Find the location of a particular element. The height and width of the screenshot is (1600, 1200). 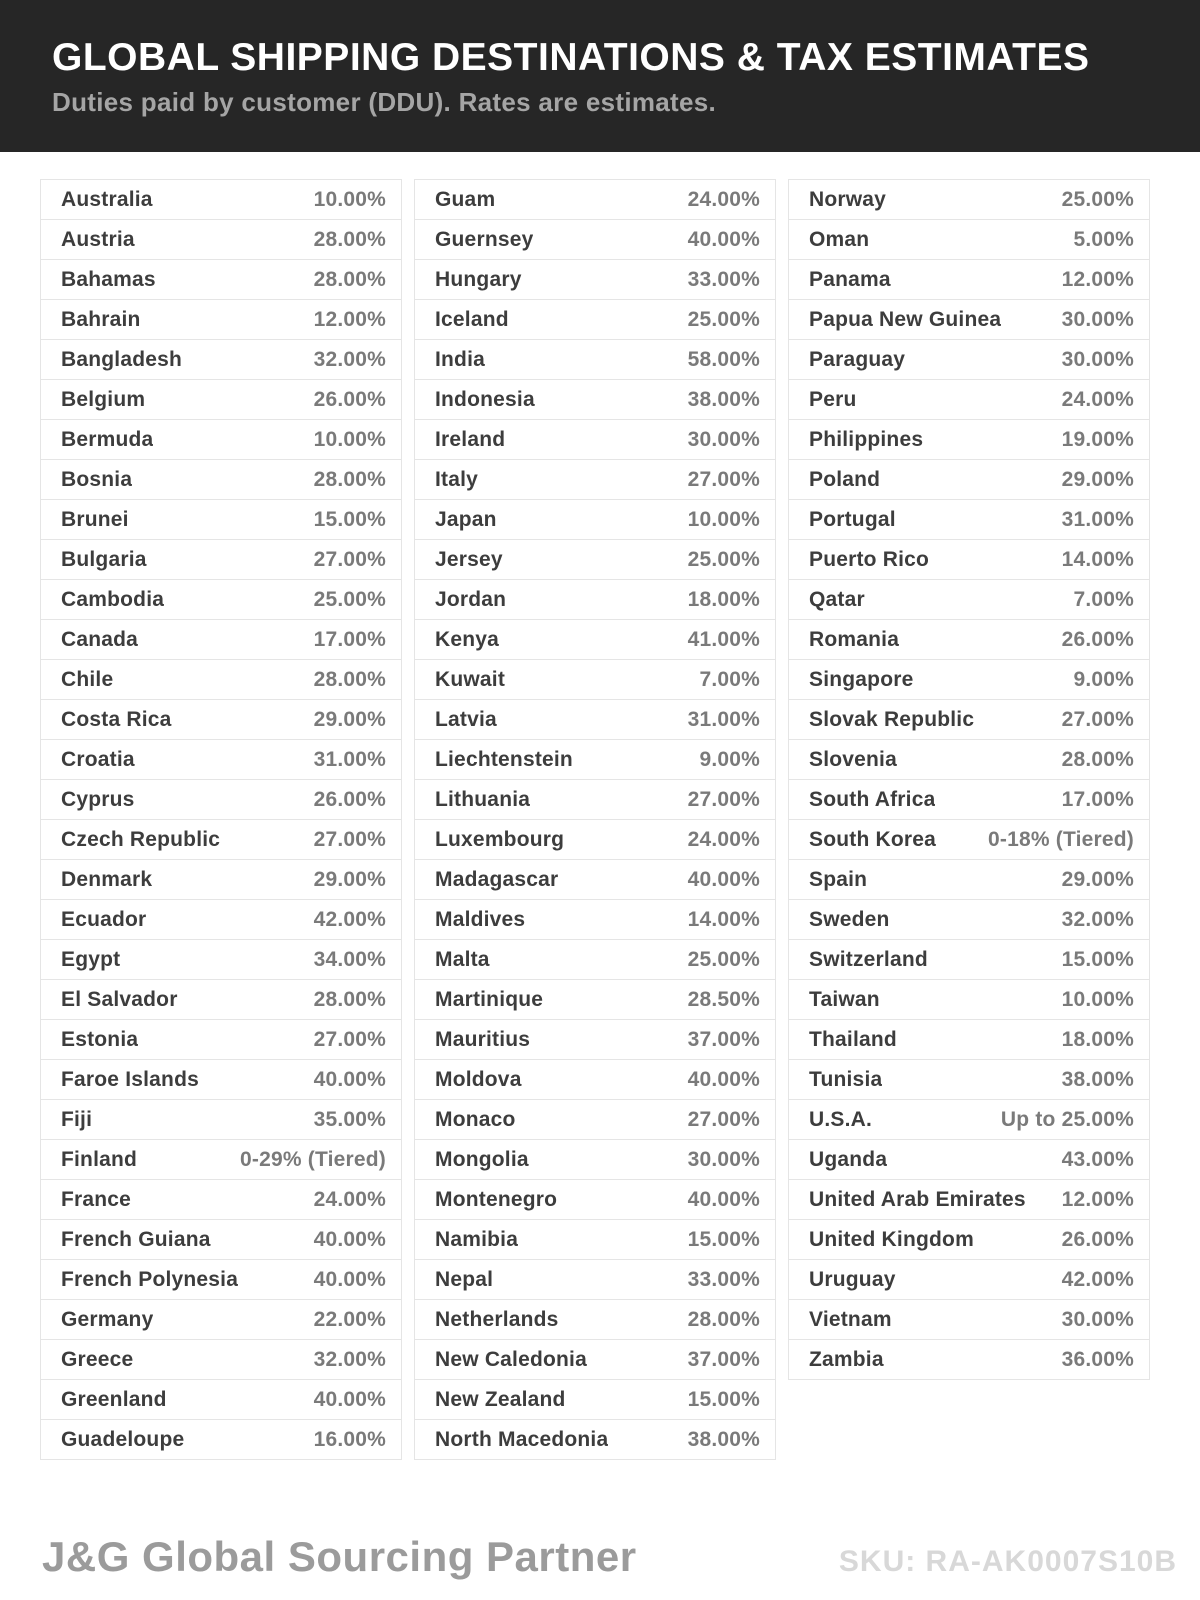

country-name: Chile is located at coordinates (87, 679).